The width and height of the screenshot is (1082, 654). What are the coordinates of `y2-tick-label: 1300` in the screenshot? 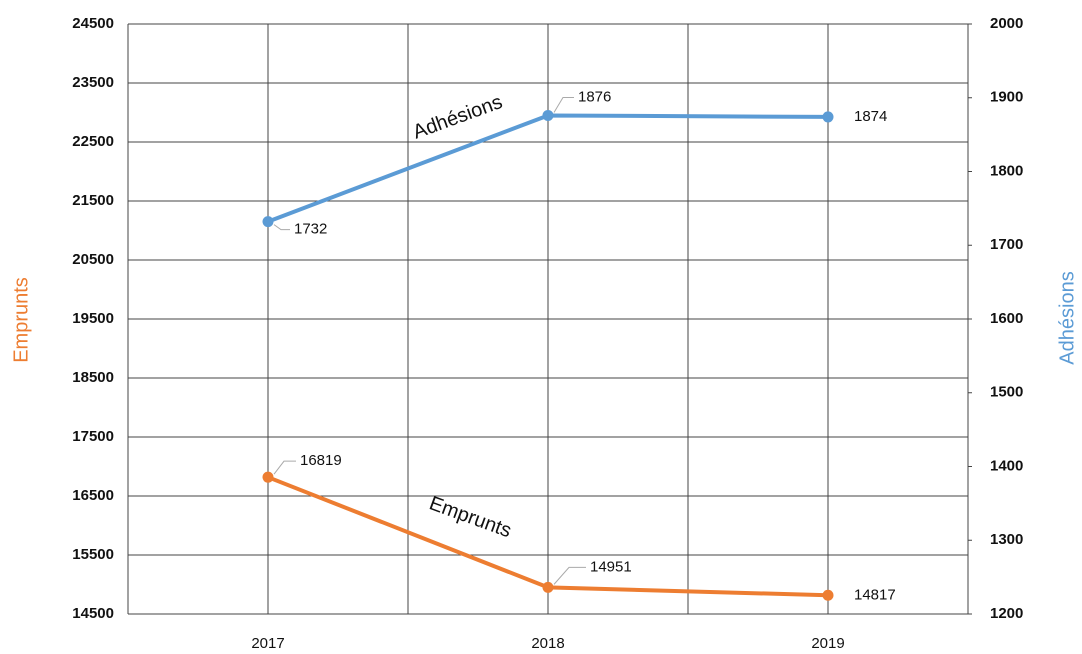 It's located at (1006, 539).